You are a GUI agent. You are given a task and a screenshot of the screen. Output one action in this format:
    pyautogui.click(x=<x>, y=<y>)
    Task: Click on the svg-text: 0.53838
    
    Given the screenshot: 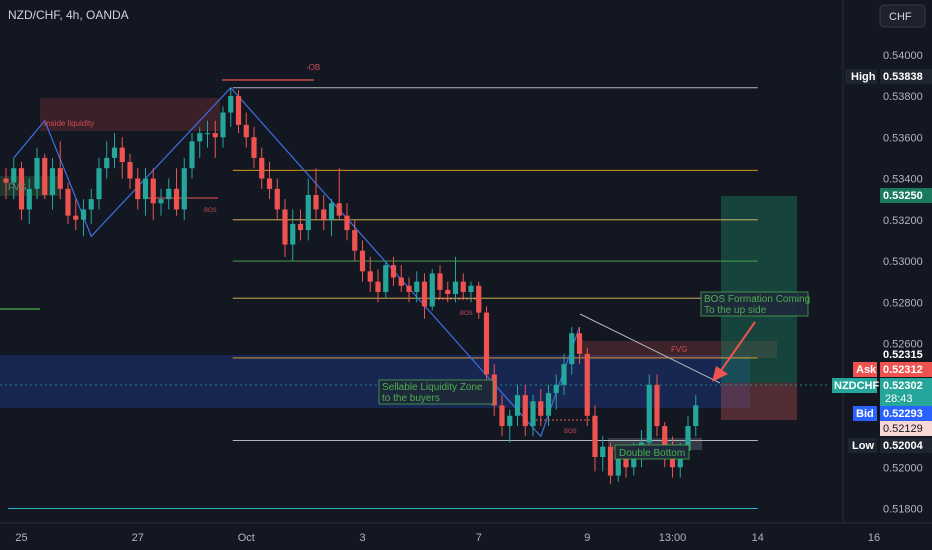 What is the action you would take?
    pyautogui.click(x=903, y=77)
    